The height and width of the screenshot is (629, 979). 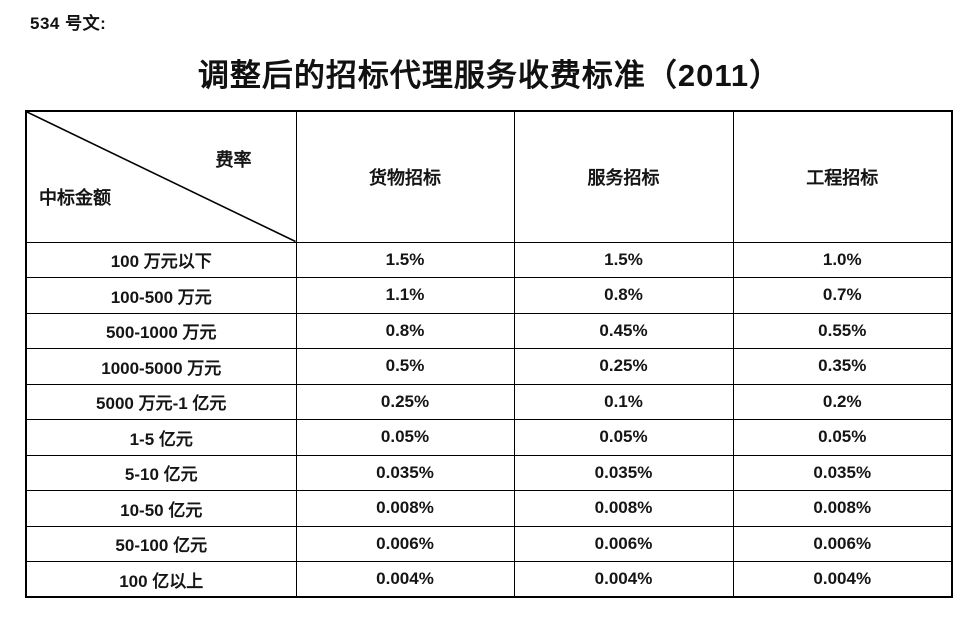 What do you see at coordinates (842, 366) in the screenshot?
I see `rate-cell: 0.35%` at bounding box center [842, 366].